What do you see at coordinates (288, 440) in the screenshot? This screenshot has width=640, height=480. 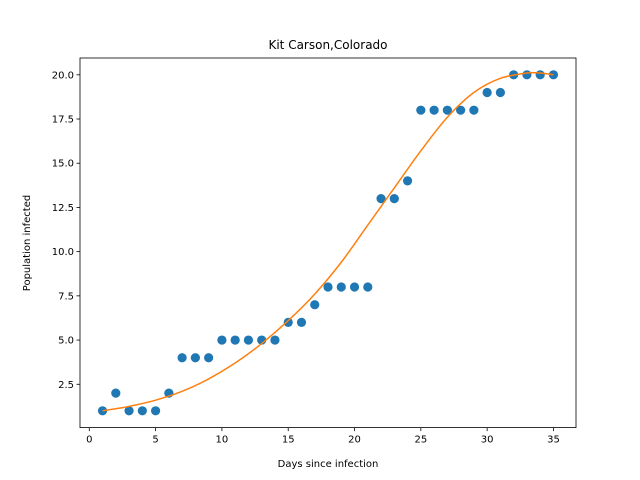 I see `x-tick-label: 15` at bounding box center [288, 440].